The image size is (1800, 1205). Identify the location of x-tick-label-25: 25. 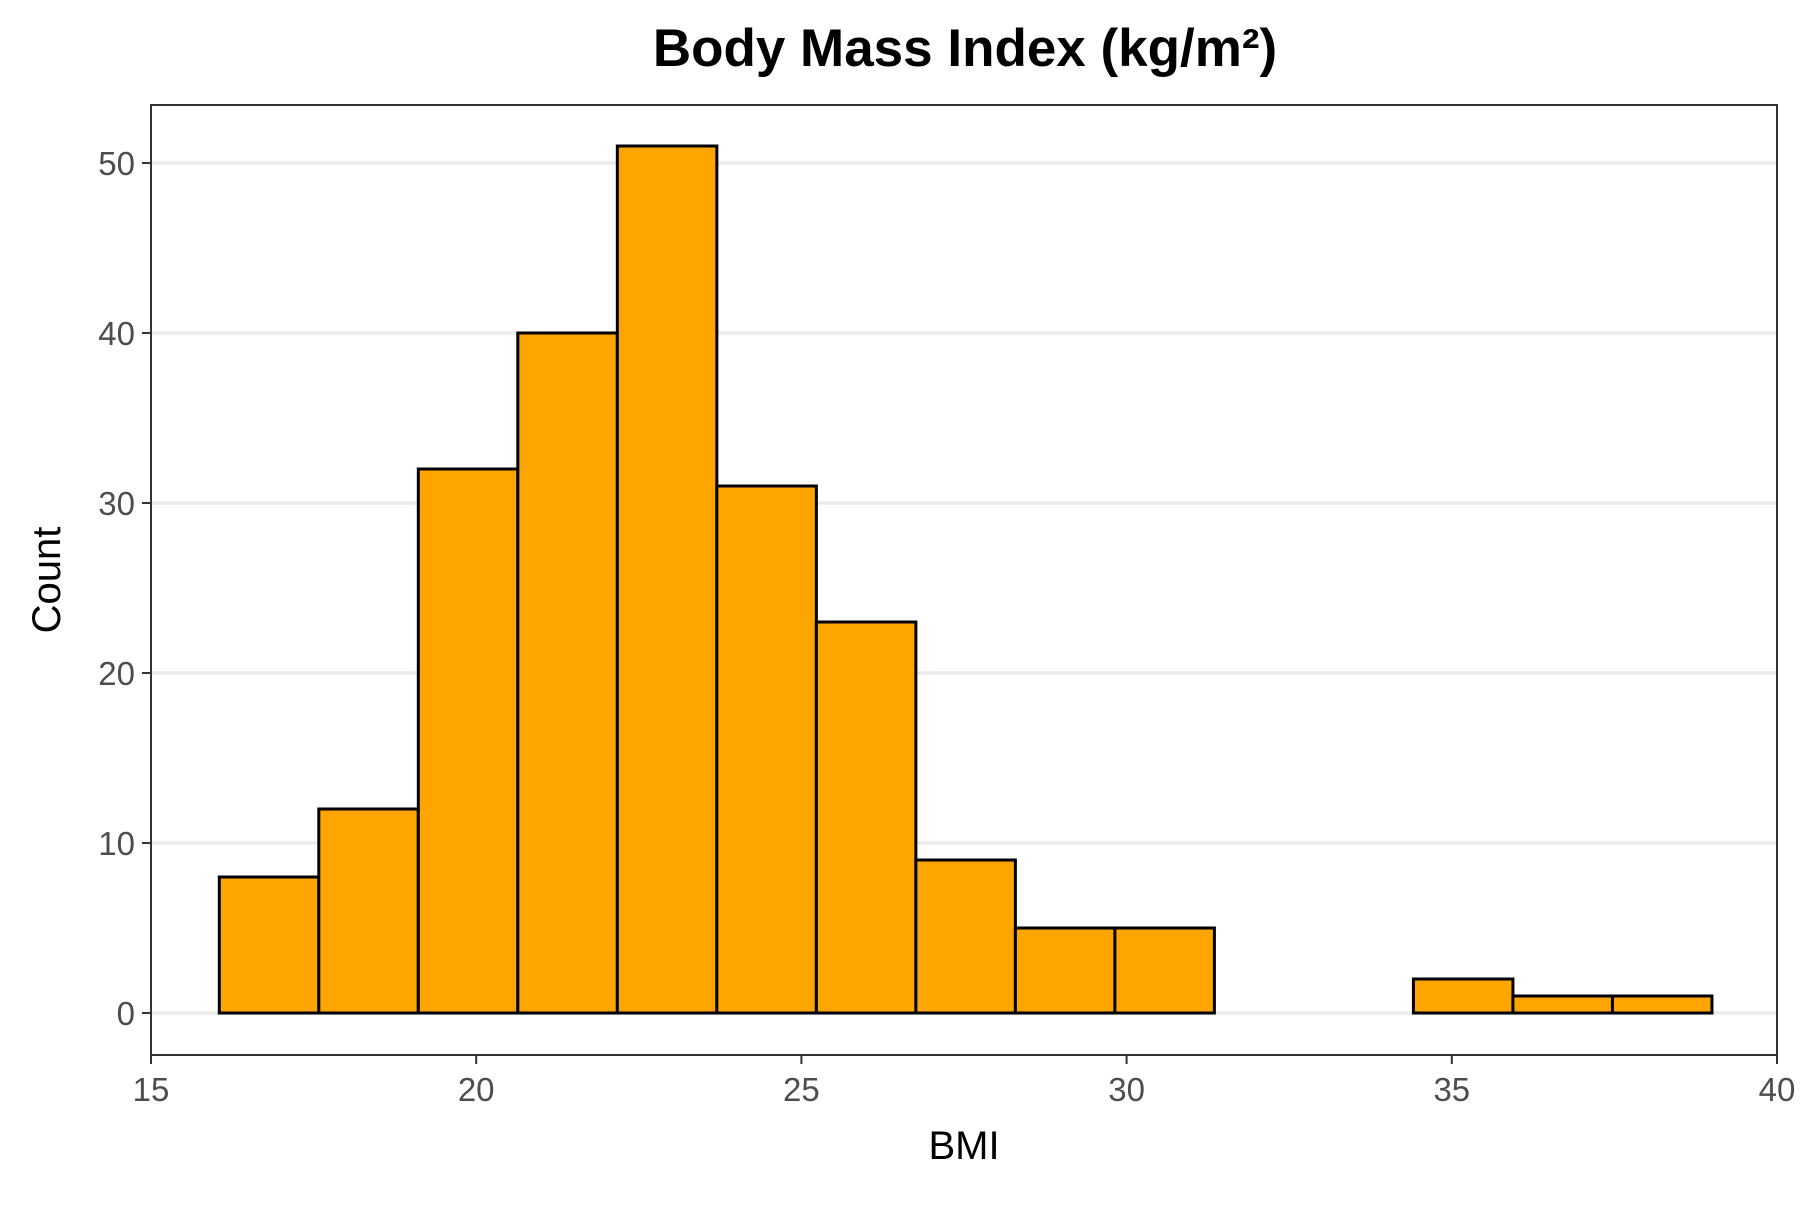
(801, 1089).